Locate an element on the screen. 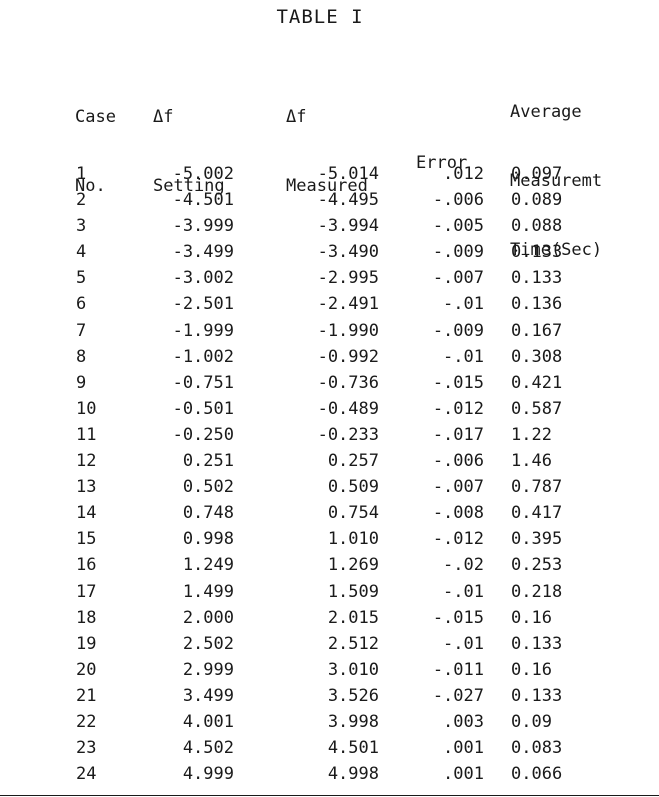  table-row: 21 3.499 3.526 -.027 0.133 is located at coordinates (329, 699).